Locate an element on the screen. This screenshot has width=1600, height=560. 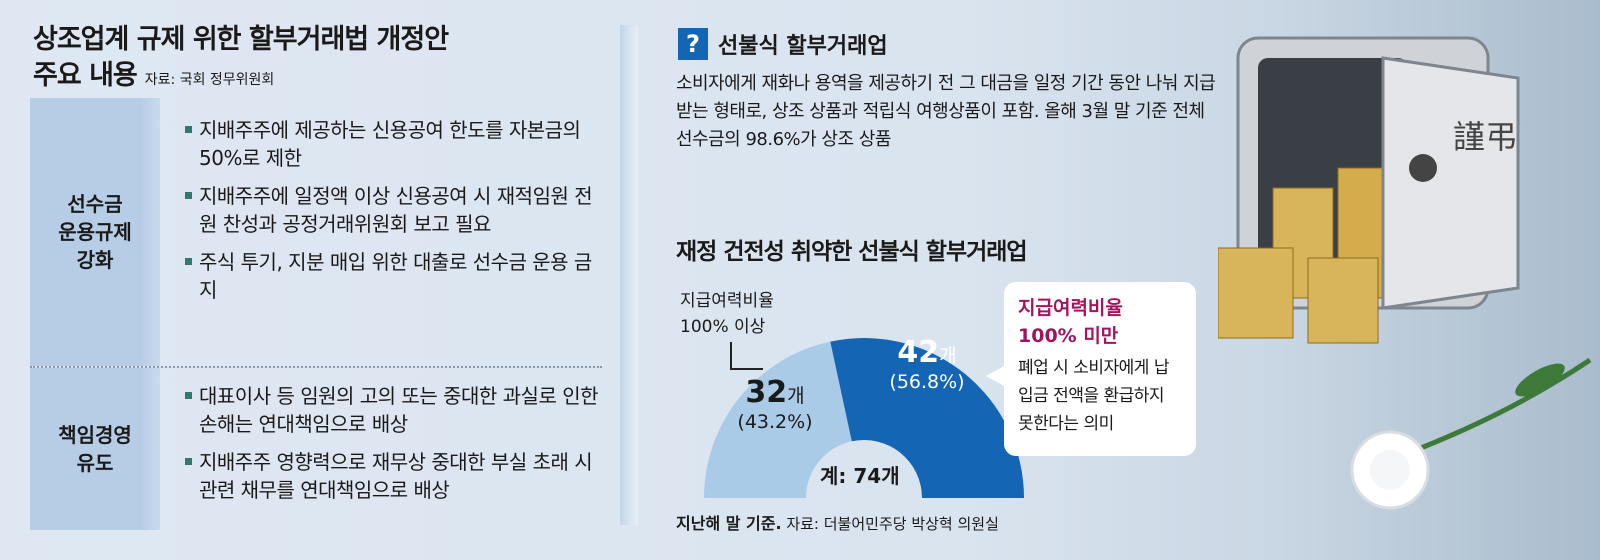
legend-above-100: 지급여력비율 100% 이상 is located at coordinates (727, 314).